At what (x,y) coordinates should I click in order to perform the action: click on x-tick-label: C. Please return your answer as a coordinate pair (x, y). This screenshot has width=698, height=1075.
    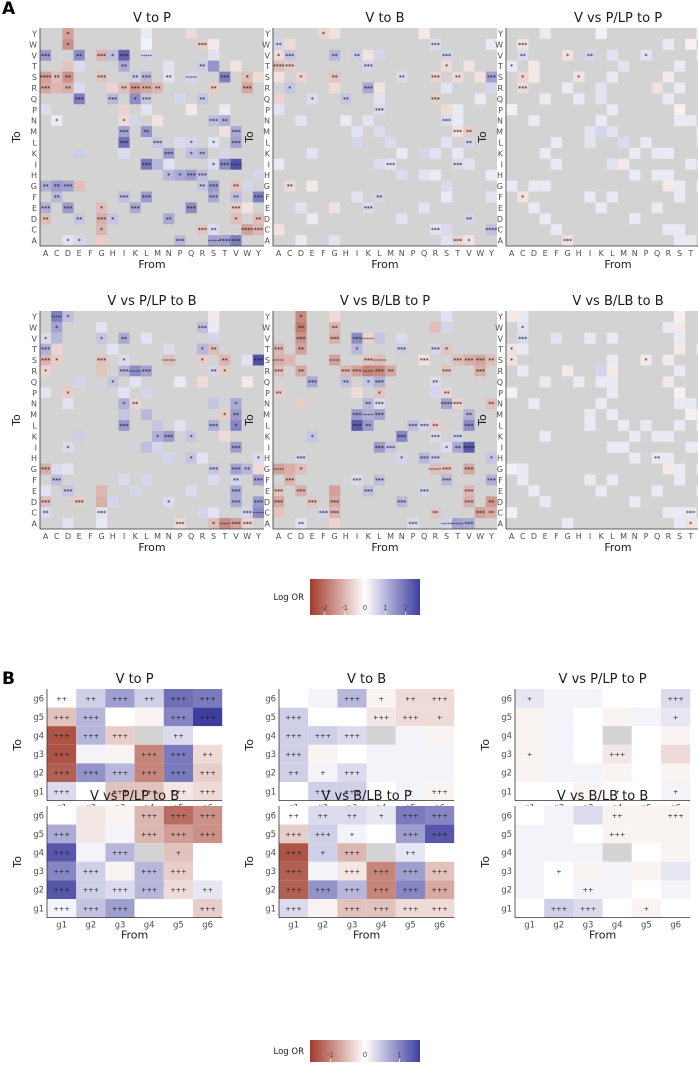
    Looking at the image, I should click on (523, 536).